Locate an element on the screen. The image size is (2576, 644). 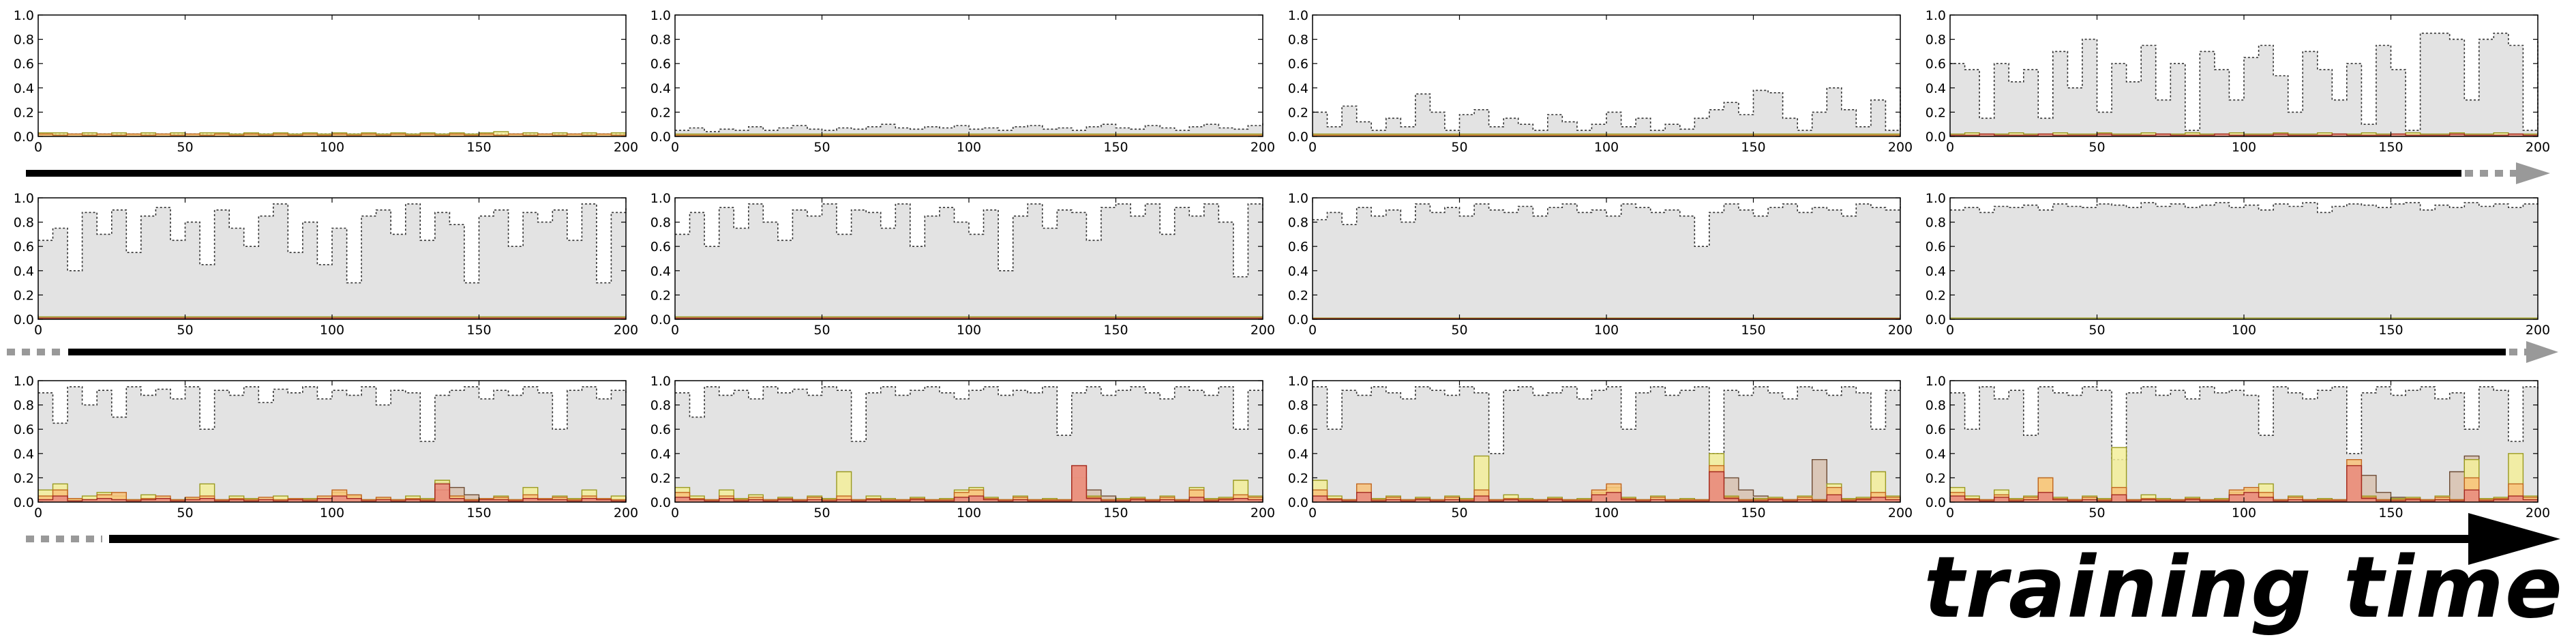
panel-1-2: 0.0 0.2 0.4 0.6 0.8 1.0 0 50 100 150 200 is located at coordinates (1601, 264).